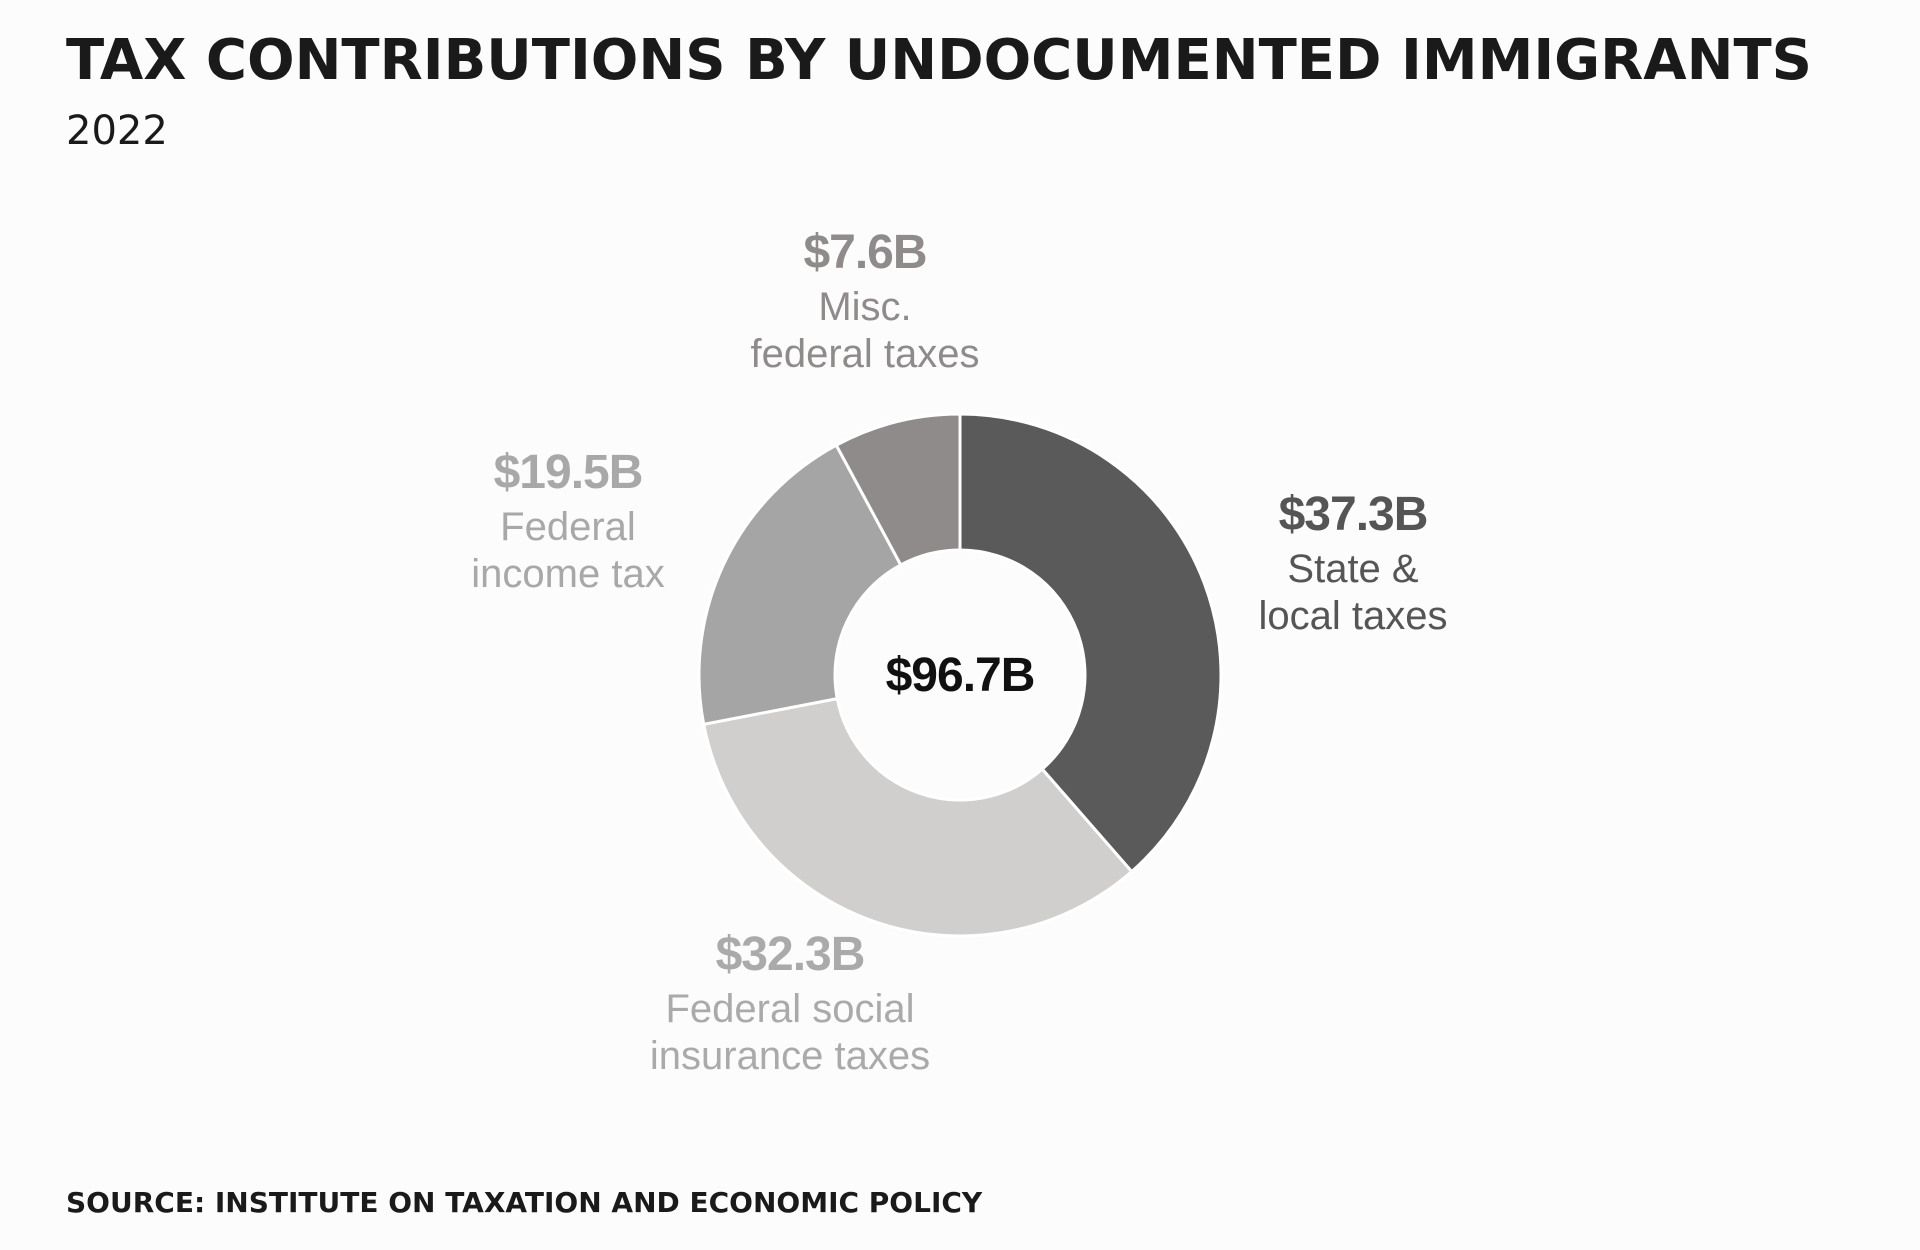 This screenshot has height=1250, width=1920. I want to click on total-label: $96.7B, so click(960, 675).